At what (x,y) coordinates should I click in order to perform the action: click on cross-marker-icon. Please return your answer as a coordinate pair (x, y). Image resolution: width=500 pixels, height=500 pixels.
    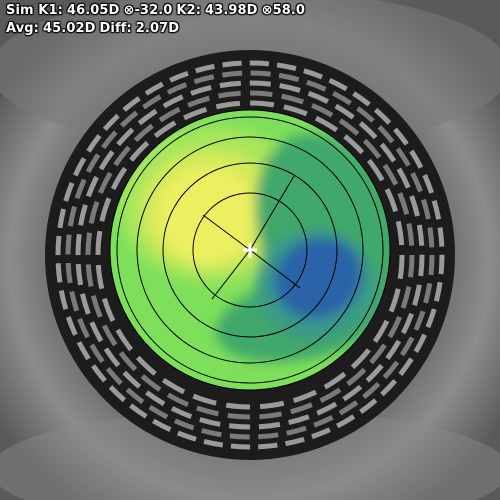
    Looking at the image, I should click on (250, 250).